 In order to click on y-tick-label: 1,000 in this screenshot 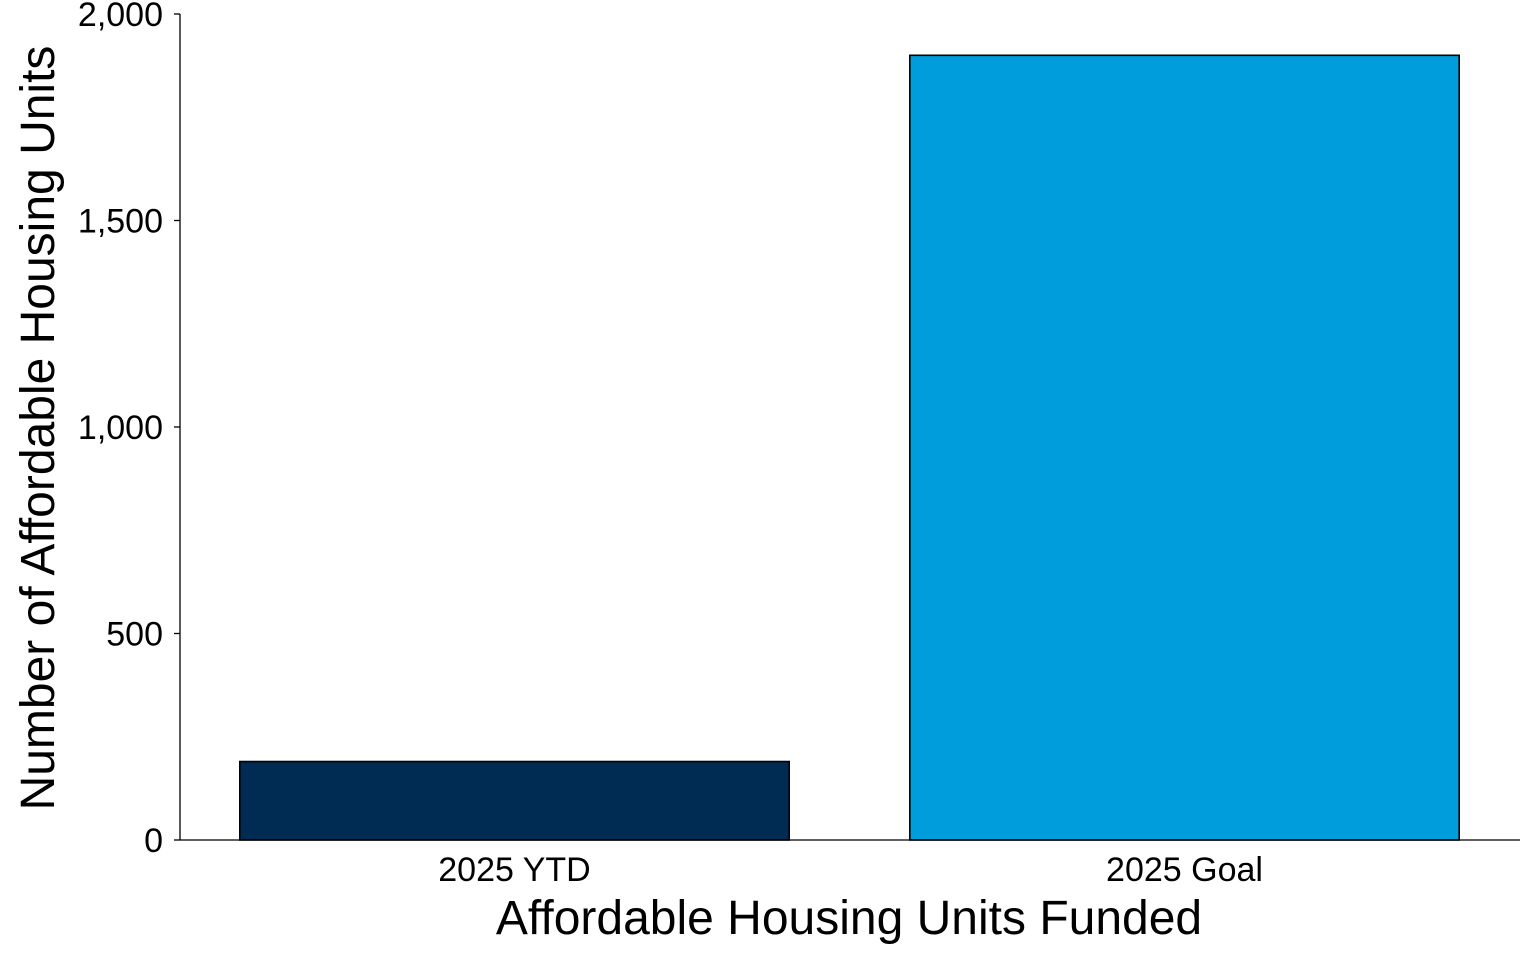, I will do `click(120, 428)`.